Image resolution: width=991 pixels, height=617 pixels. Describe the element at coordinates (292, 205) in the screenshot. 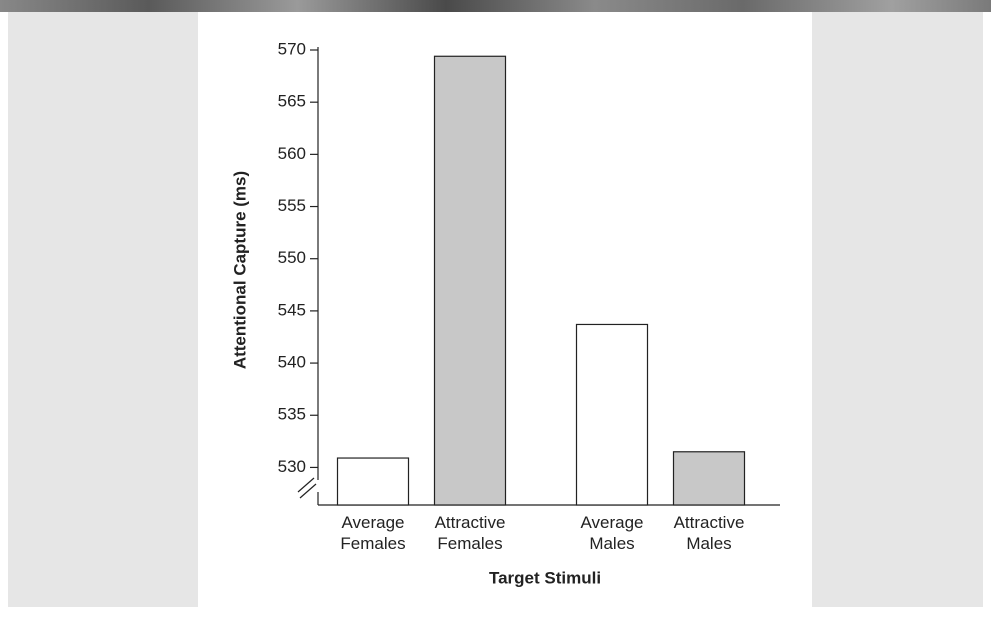

I see `y-tick-label: 555` at that location.